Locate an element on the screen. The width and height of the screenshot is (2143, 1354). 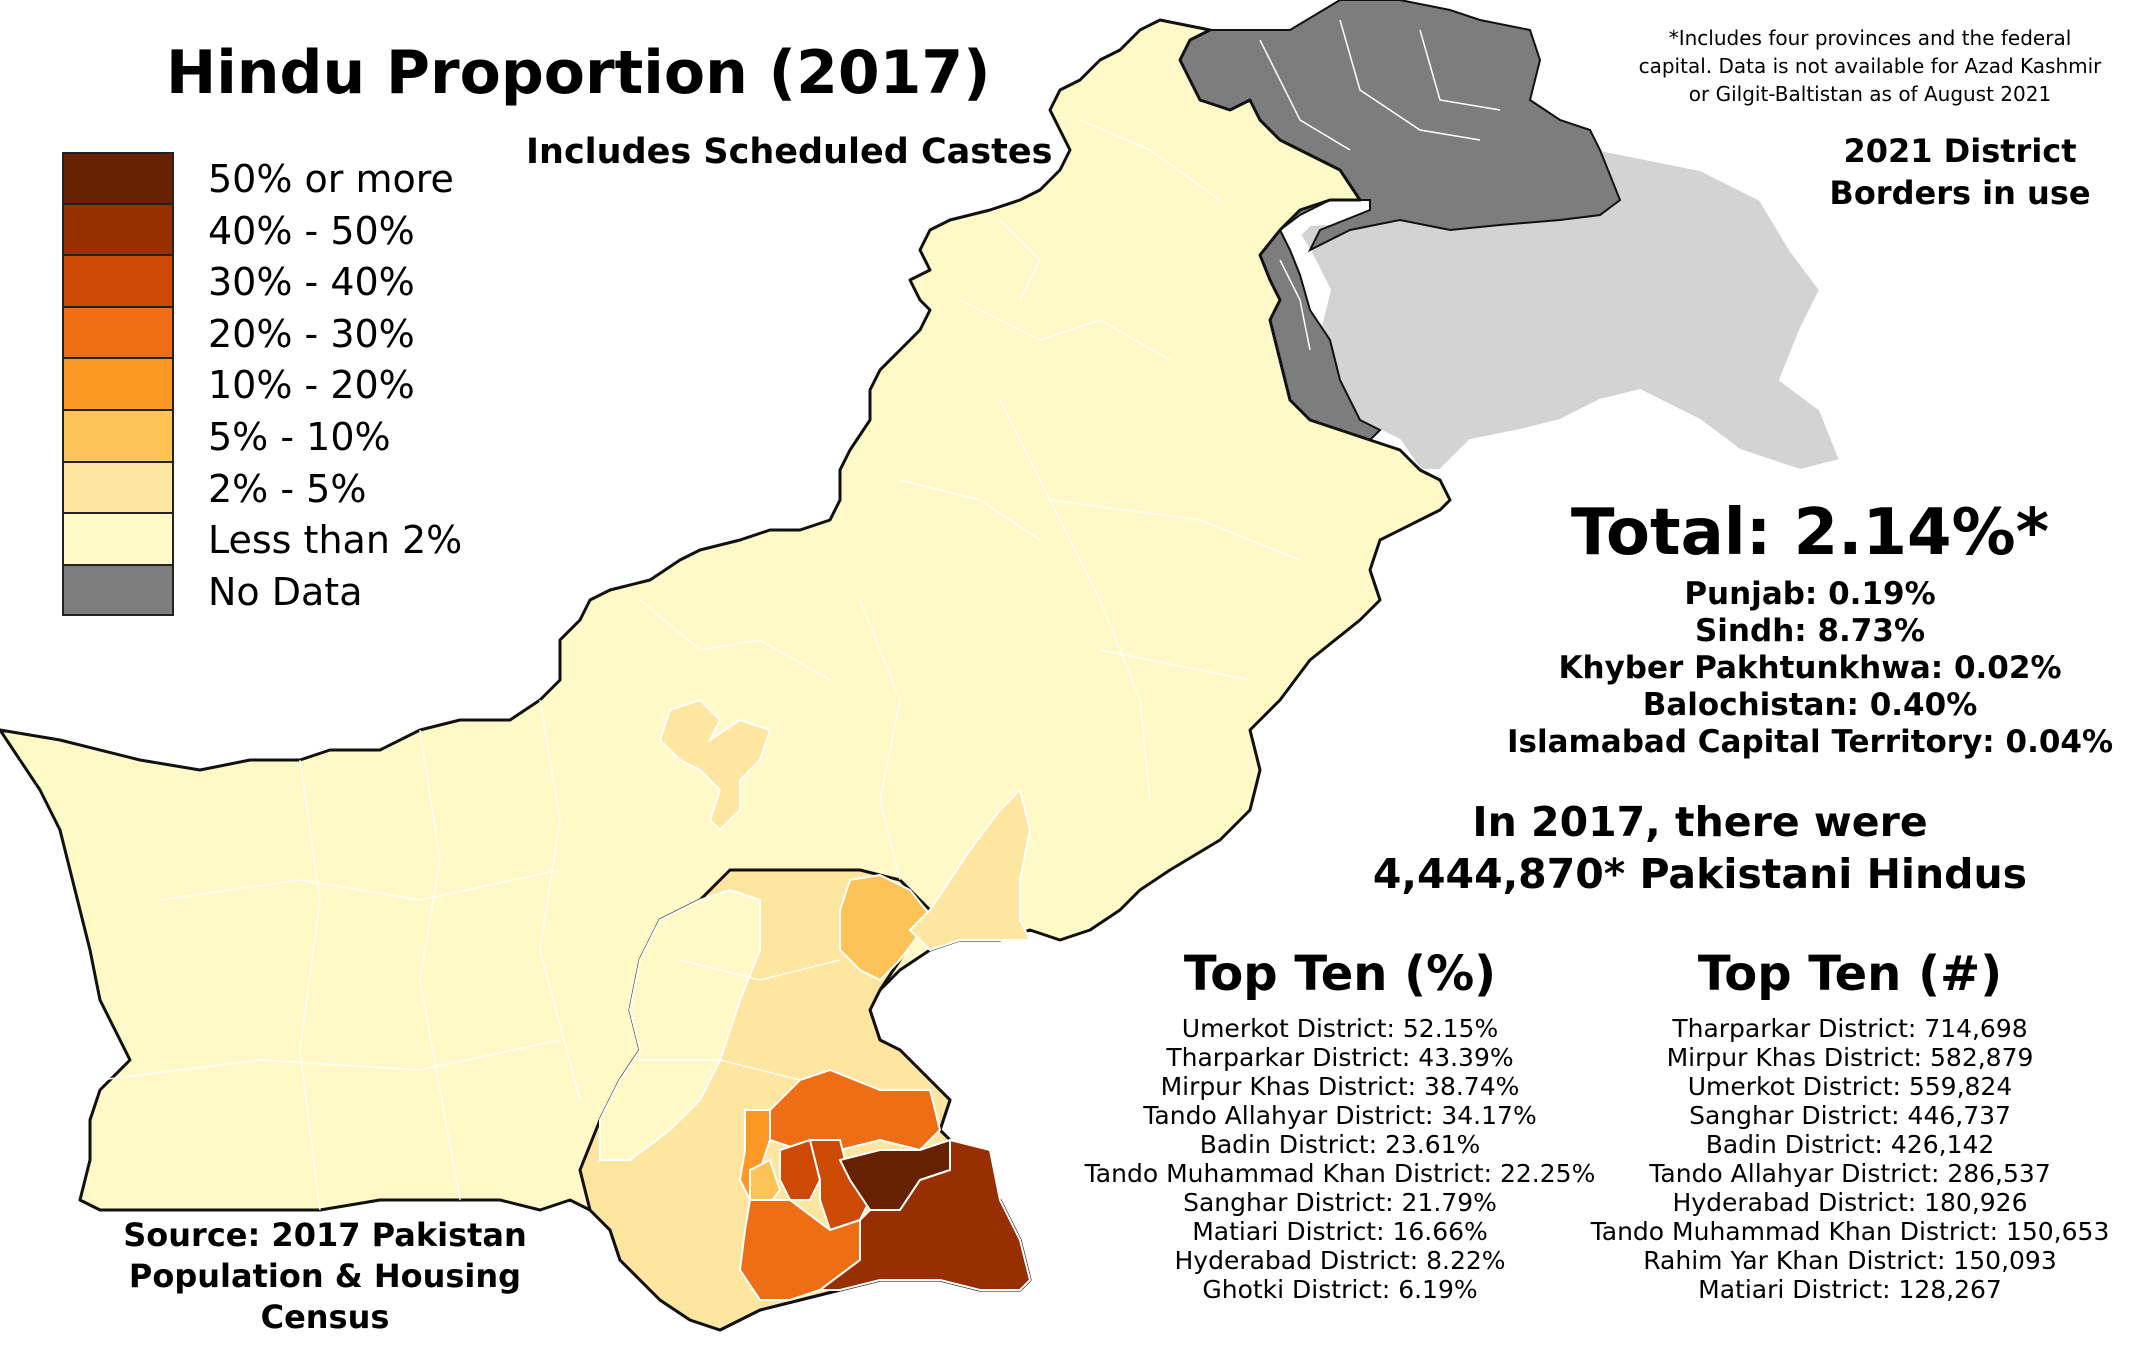
legend-label: 40% - 50% is located at coordinates (311, 230).